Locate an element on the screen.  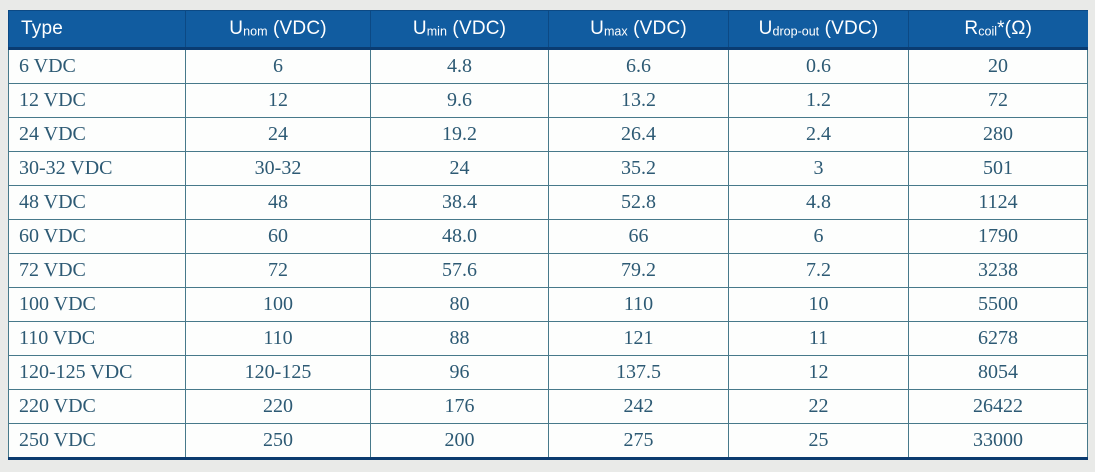
value-cell: 1124 is located at coordinates (998, 202).